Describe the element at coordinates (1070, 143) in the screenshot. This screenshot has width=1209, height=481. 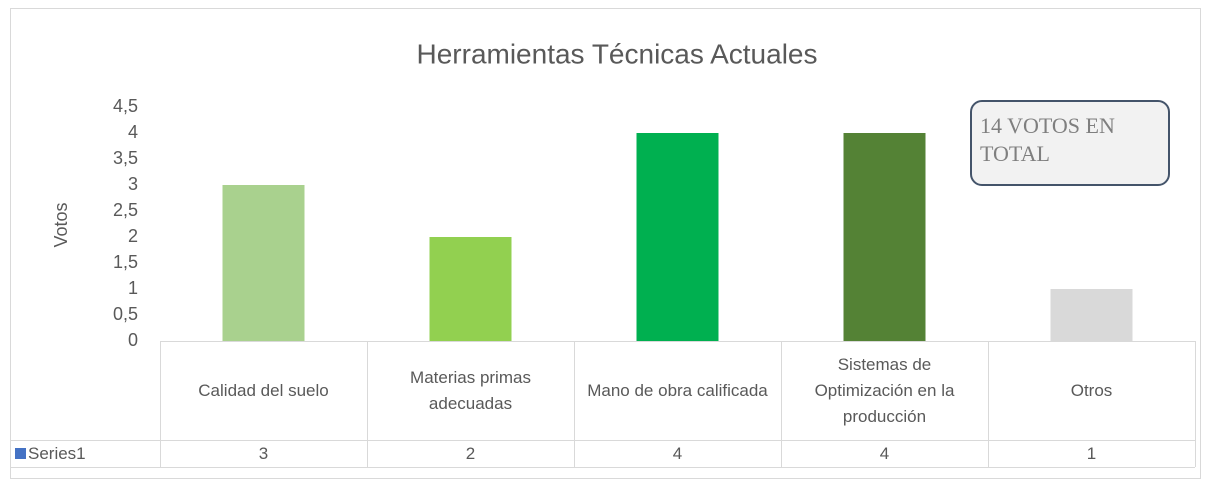
I see `annotation: 14 VOTOS EN TOTAL` at that location.